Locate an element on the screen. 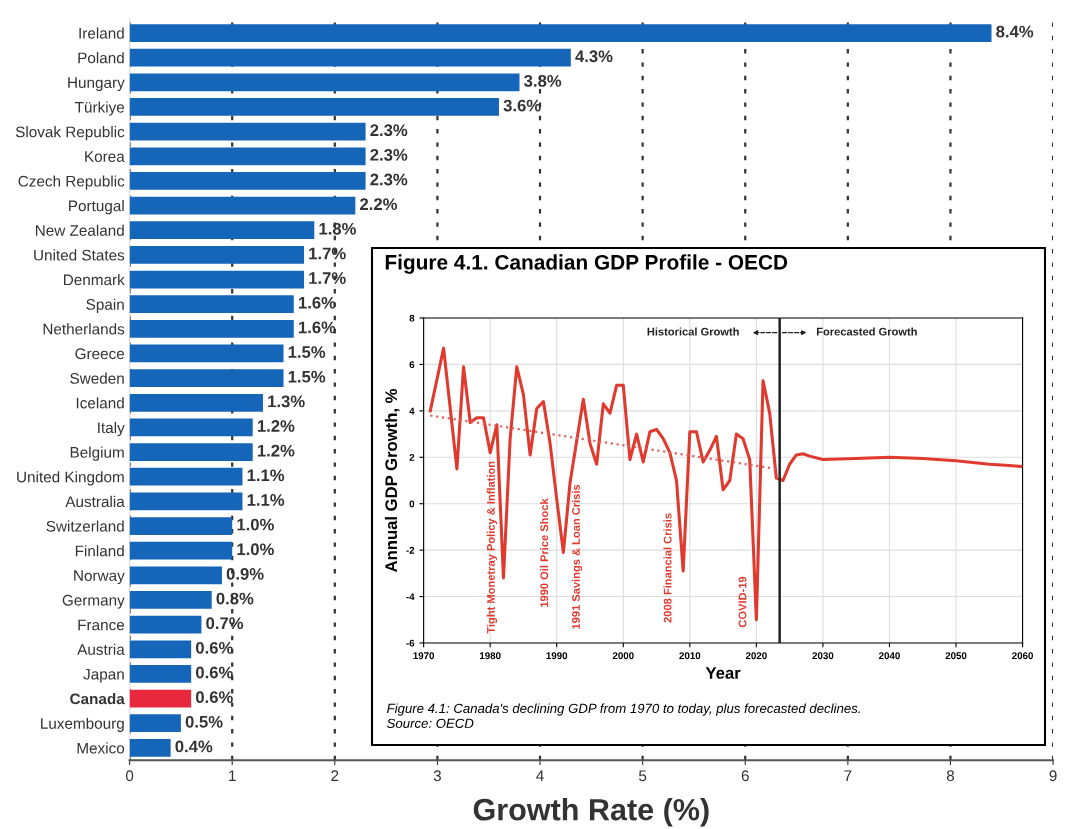 The image size is (1089, 829). x-tick-label: 3 is located at coordinates (437, 776).